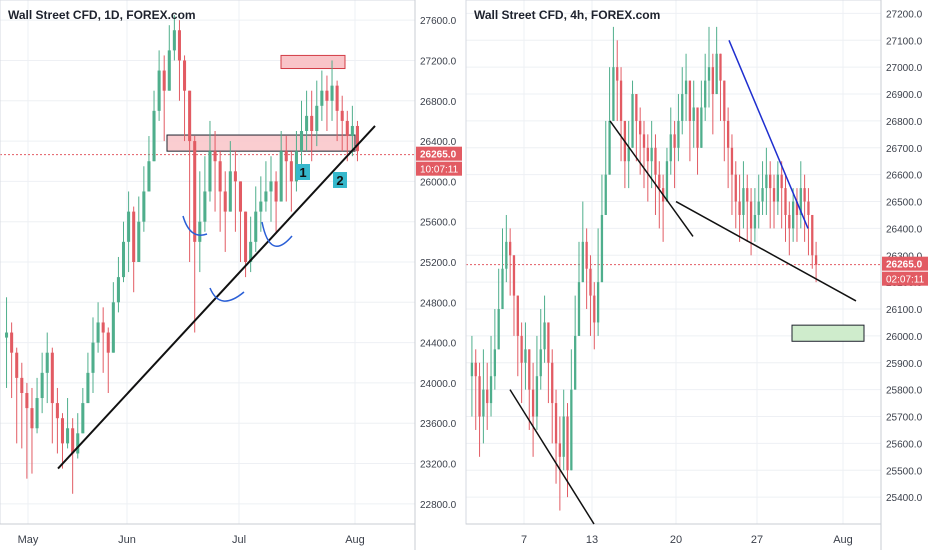 The width and height of the screenshot is (932, 555). Describe the element at coordinates (904, 364) in the screenshot. I see `price-tick-label: 25900.0` at that location.